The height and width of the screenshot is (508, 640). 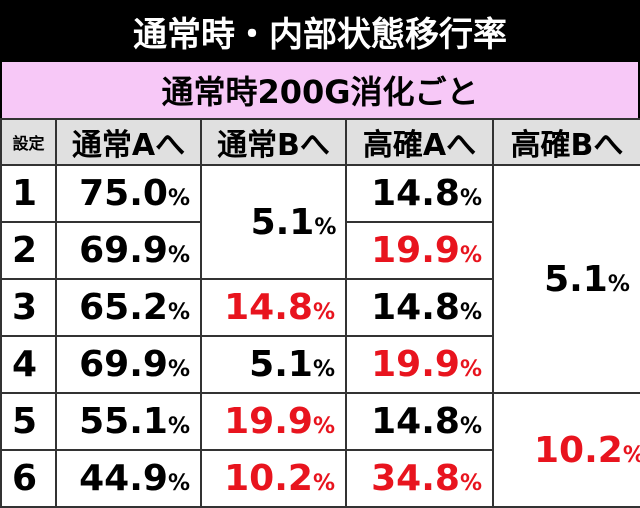 What do you see at coordinates (28, 142) in the screenshot?
I see `column-header: 設定` at bounding box center [28, 142].